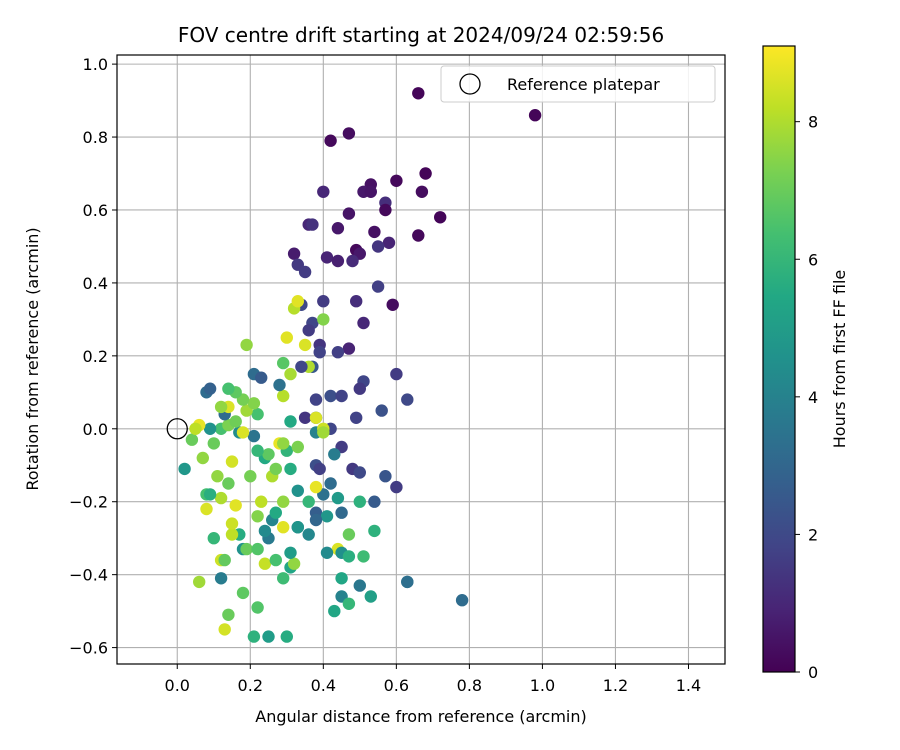 The image size is (900, 750). Describe the element at coordinates (542, 685) in the screenshot. I see `x-tick-label: 1.0` at that location.